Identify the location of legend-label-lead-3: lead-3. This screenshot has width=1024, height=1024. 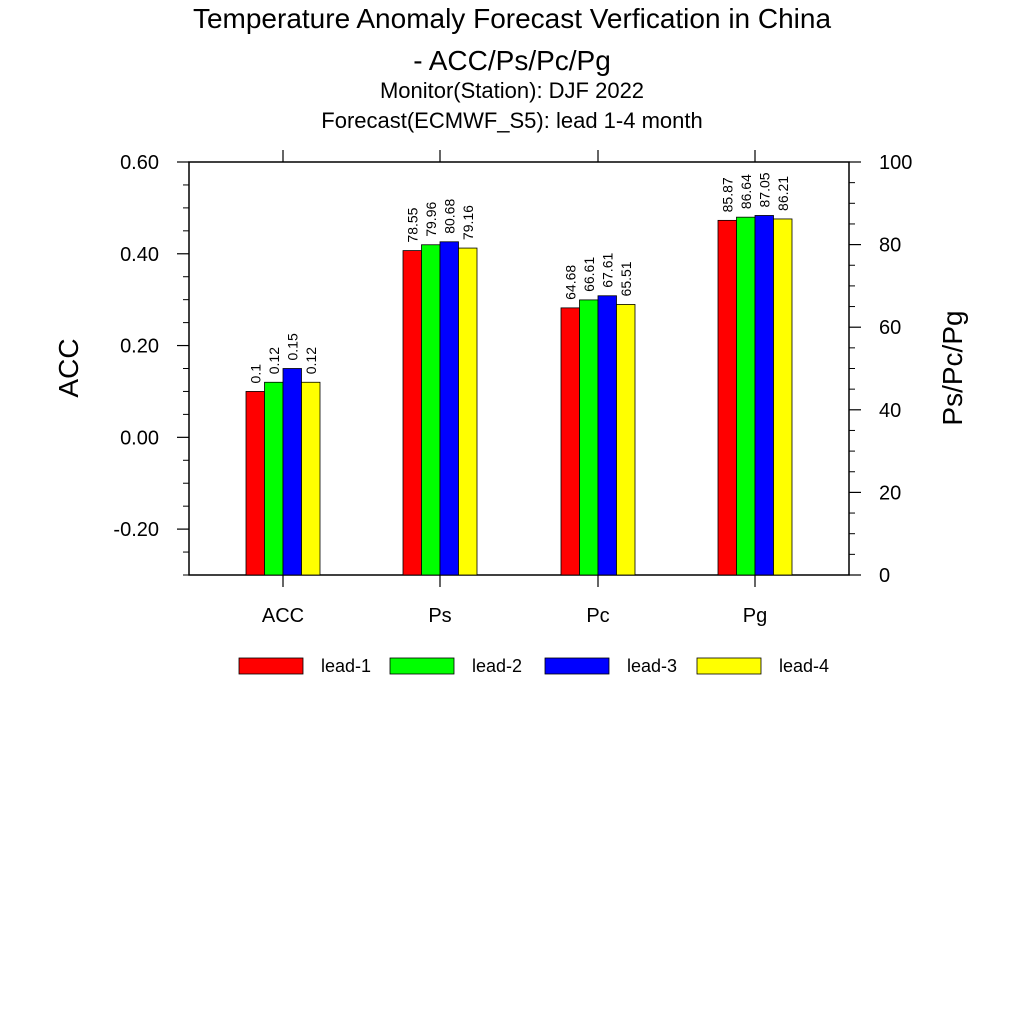
(652, 666).